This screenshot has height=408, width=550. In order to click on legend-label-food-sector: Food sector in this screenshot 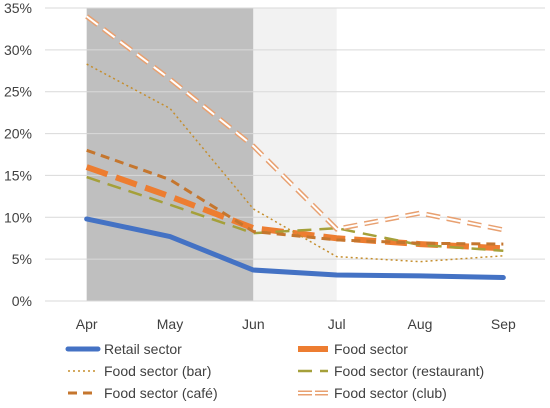, I will do `click(371, 349)`.